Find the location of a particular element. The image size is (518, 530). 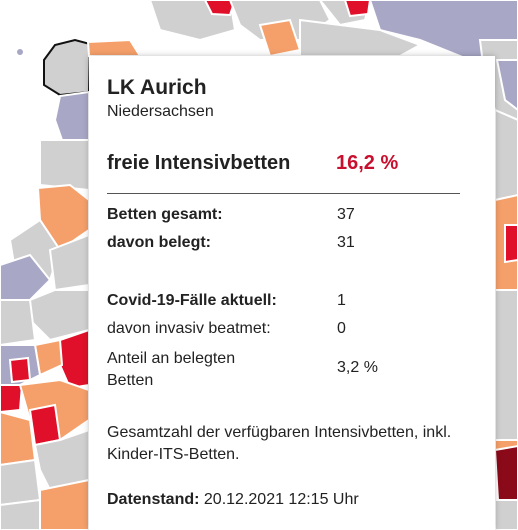

free-icu-value: 16,2 % is located at coordinates (367, 163).